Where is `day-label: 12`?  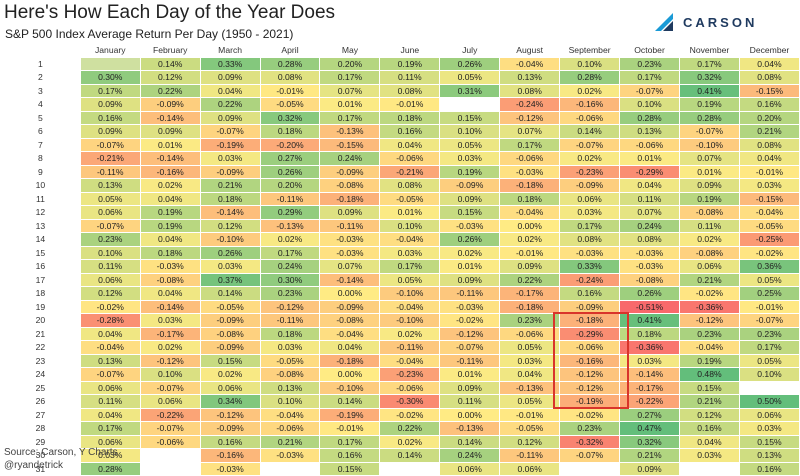 day-label: 12 is located at coordinates (40, 212).